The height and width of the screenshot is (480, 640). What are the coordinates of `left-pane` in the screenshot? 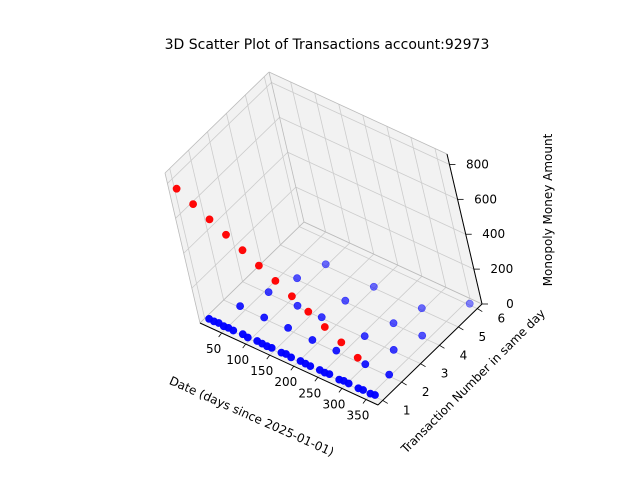 It's located at (234, 197).